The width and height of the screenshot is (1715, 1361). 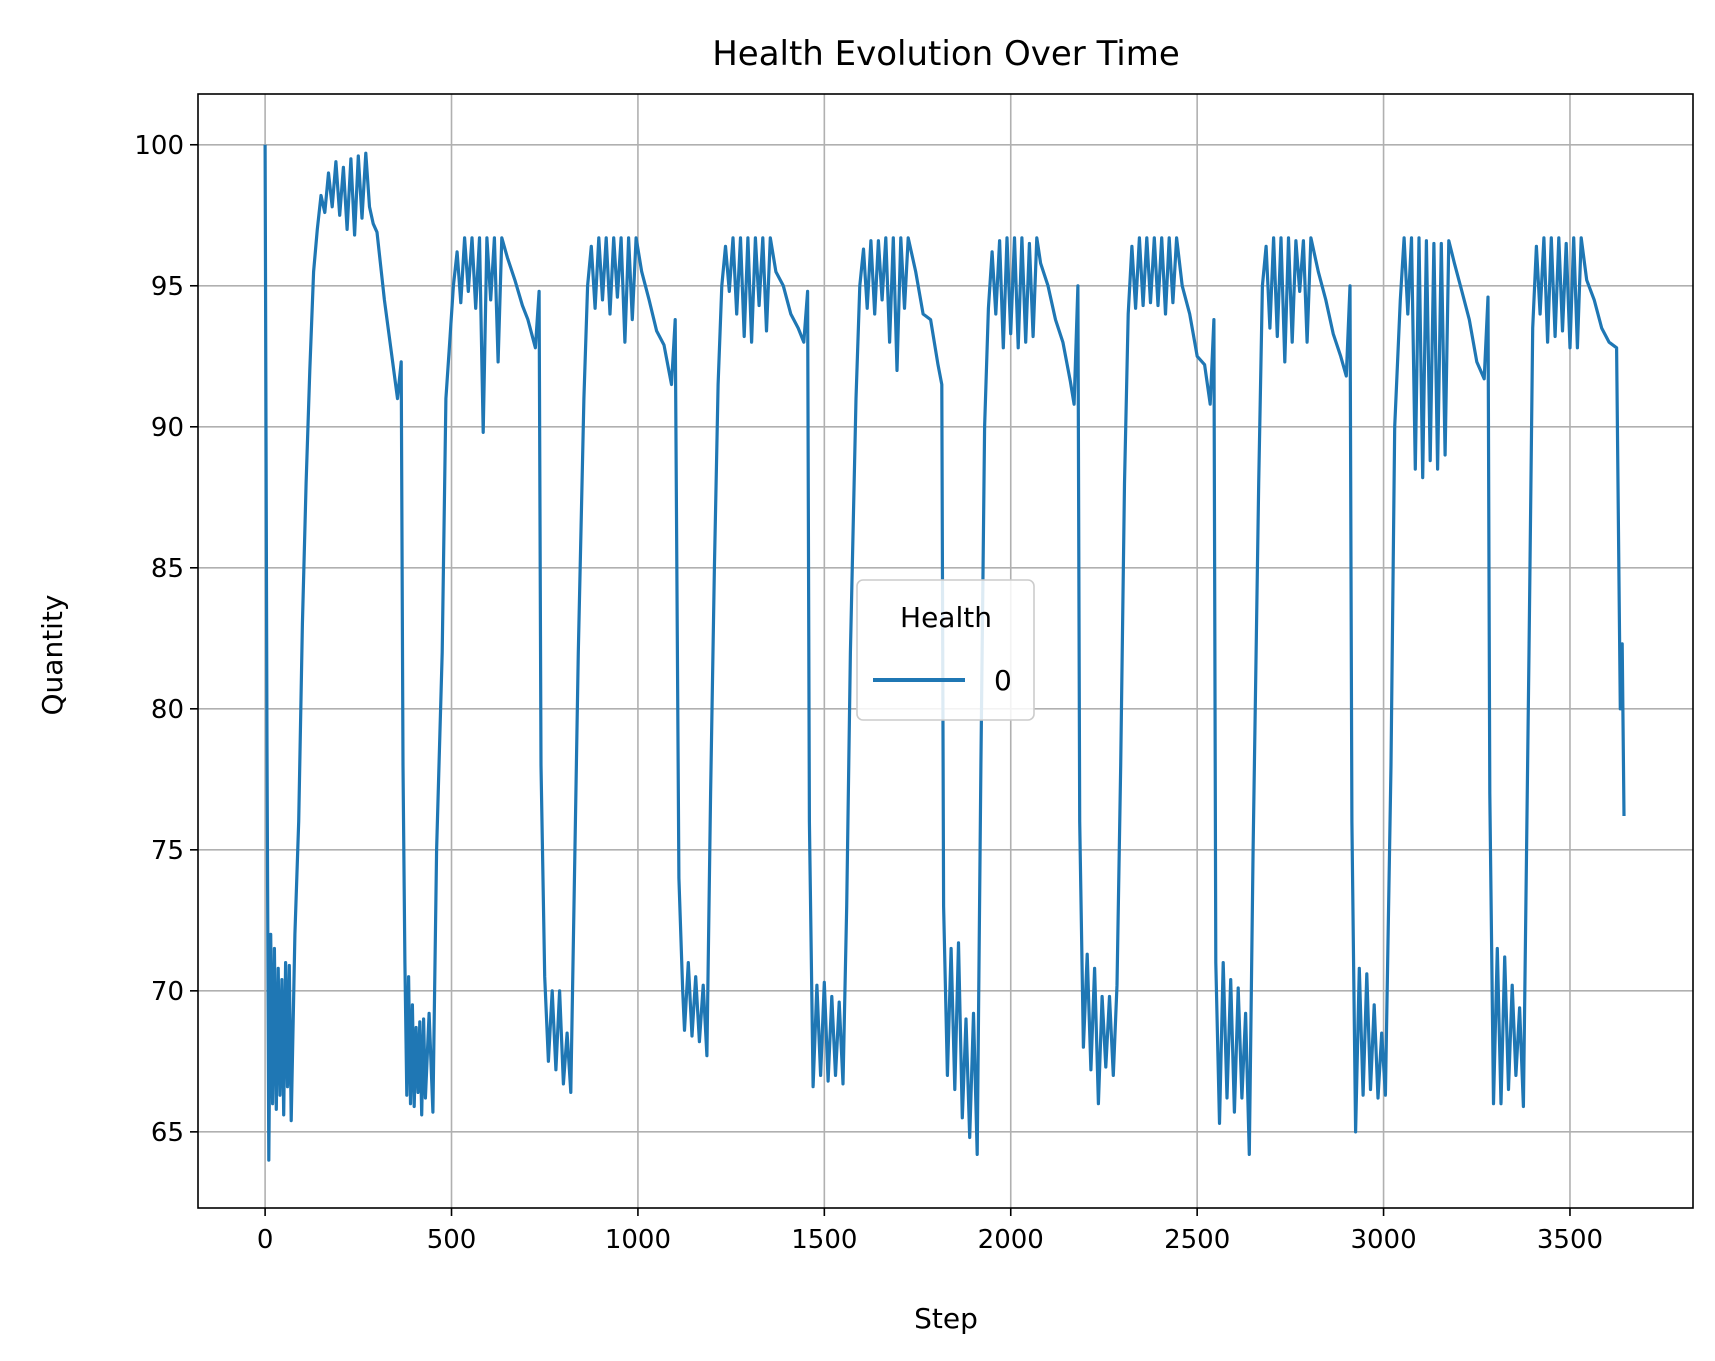 I want to click on legend-entry-label: 0, so click(x=1003, y=680).